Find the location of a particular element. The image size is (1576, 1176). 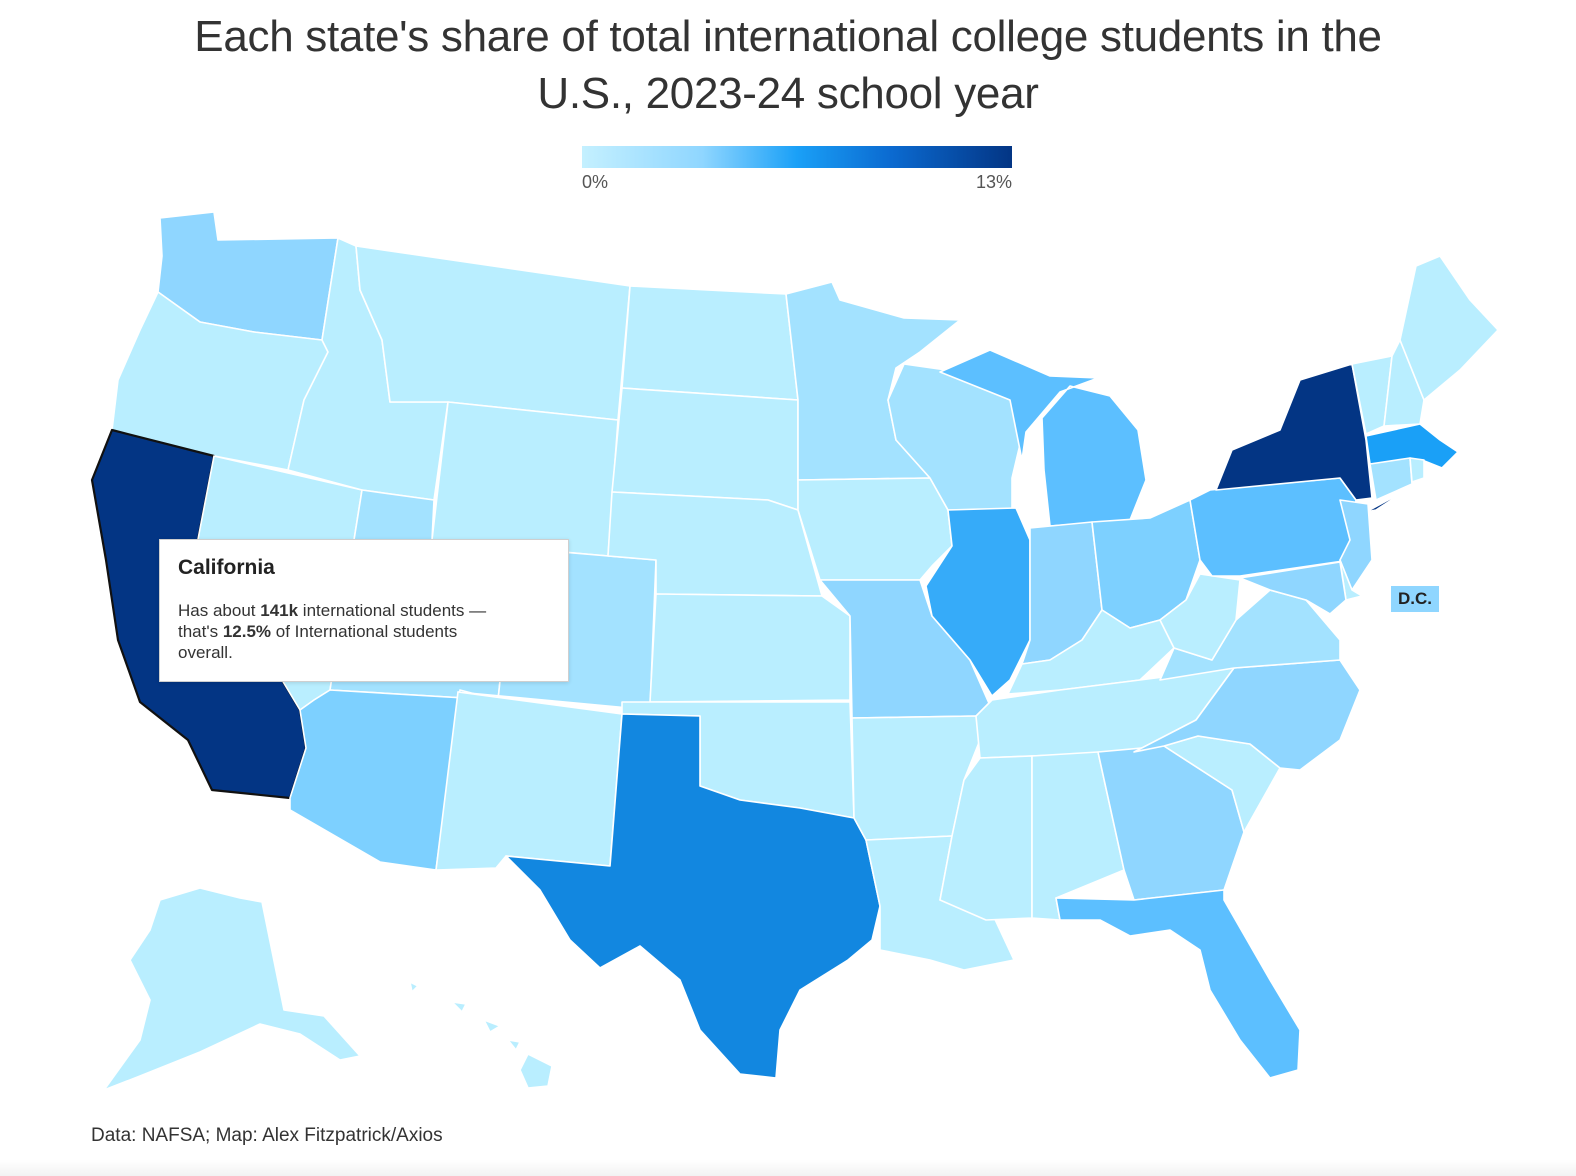

tooltip-line1-suffix: international students — is located at coordinates (392, 610).